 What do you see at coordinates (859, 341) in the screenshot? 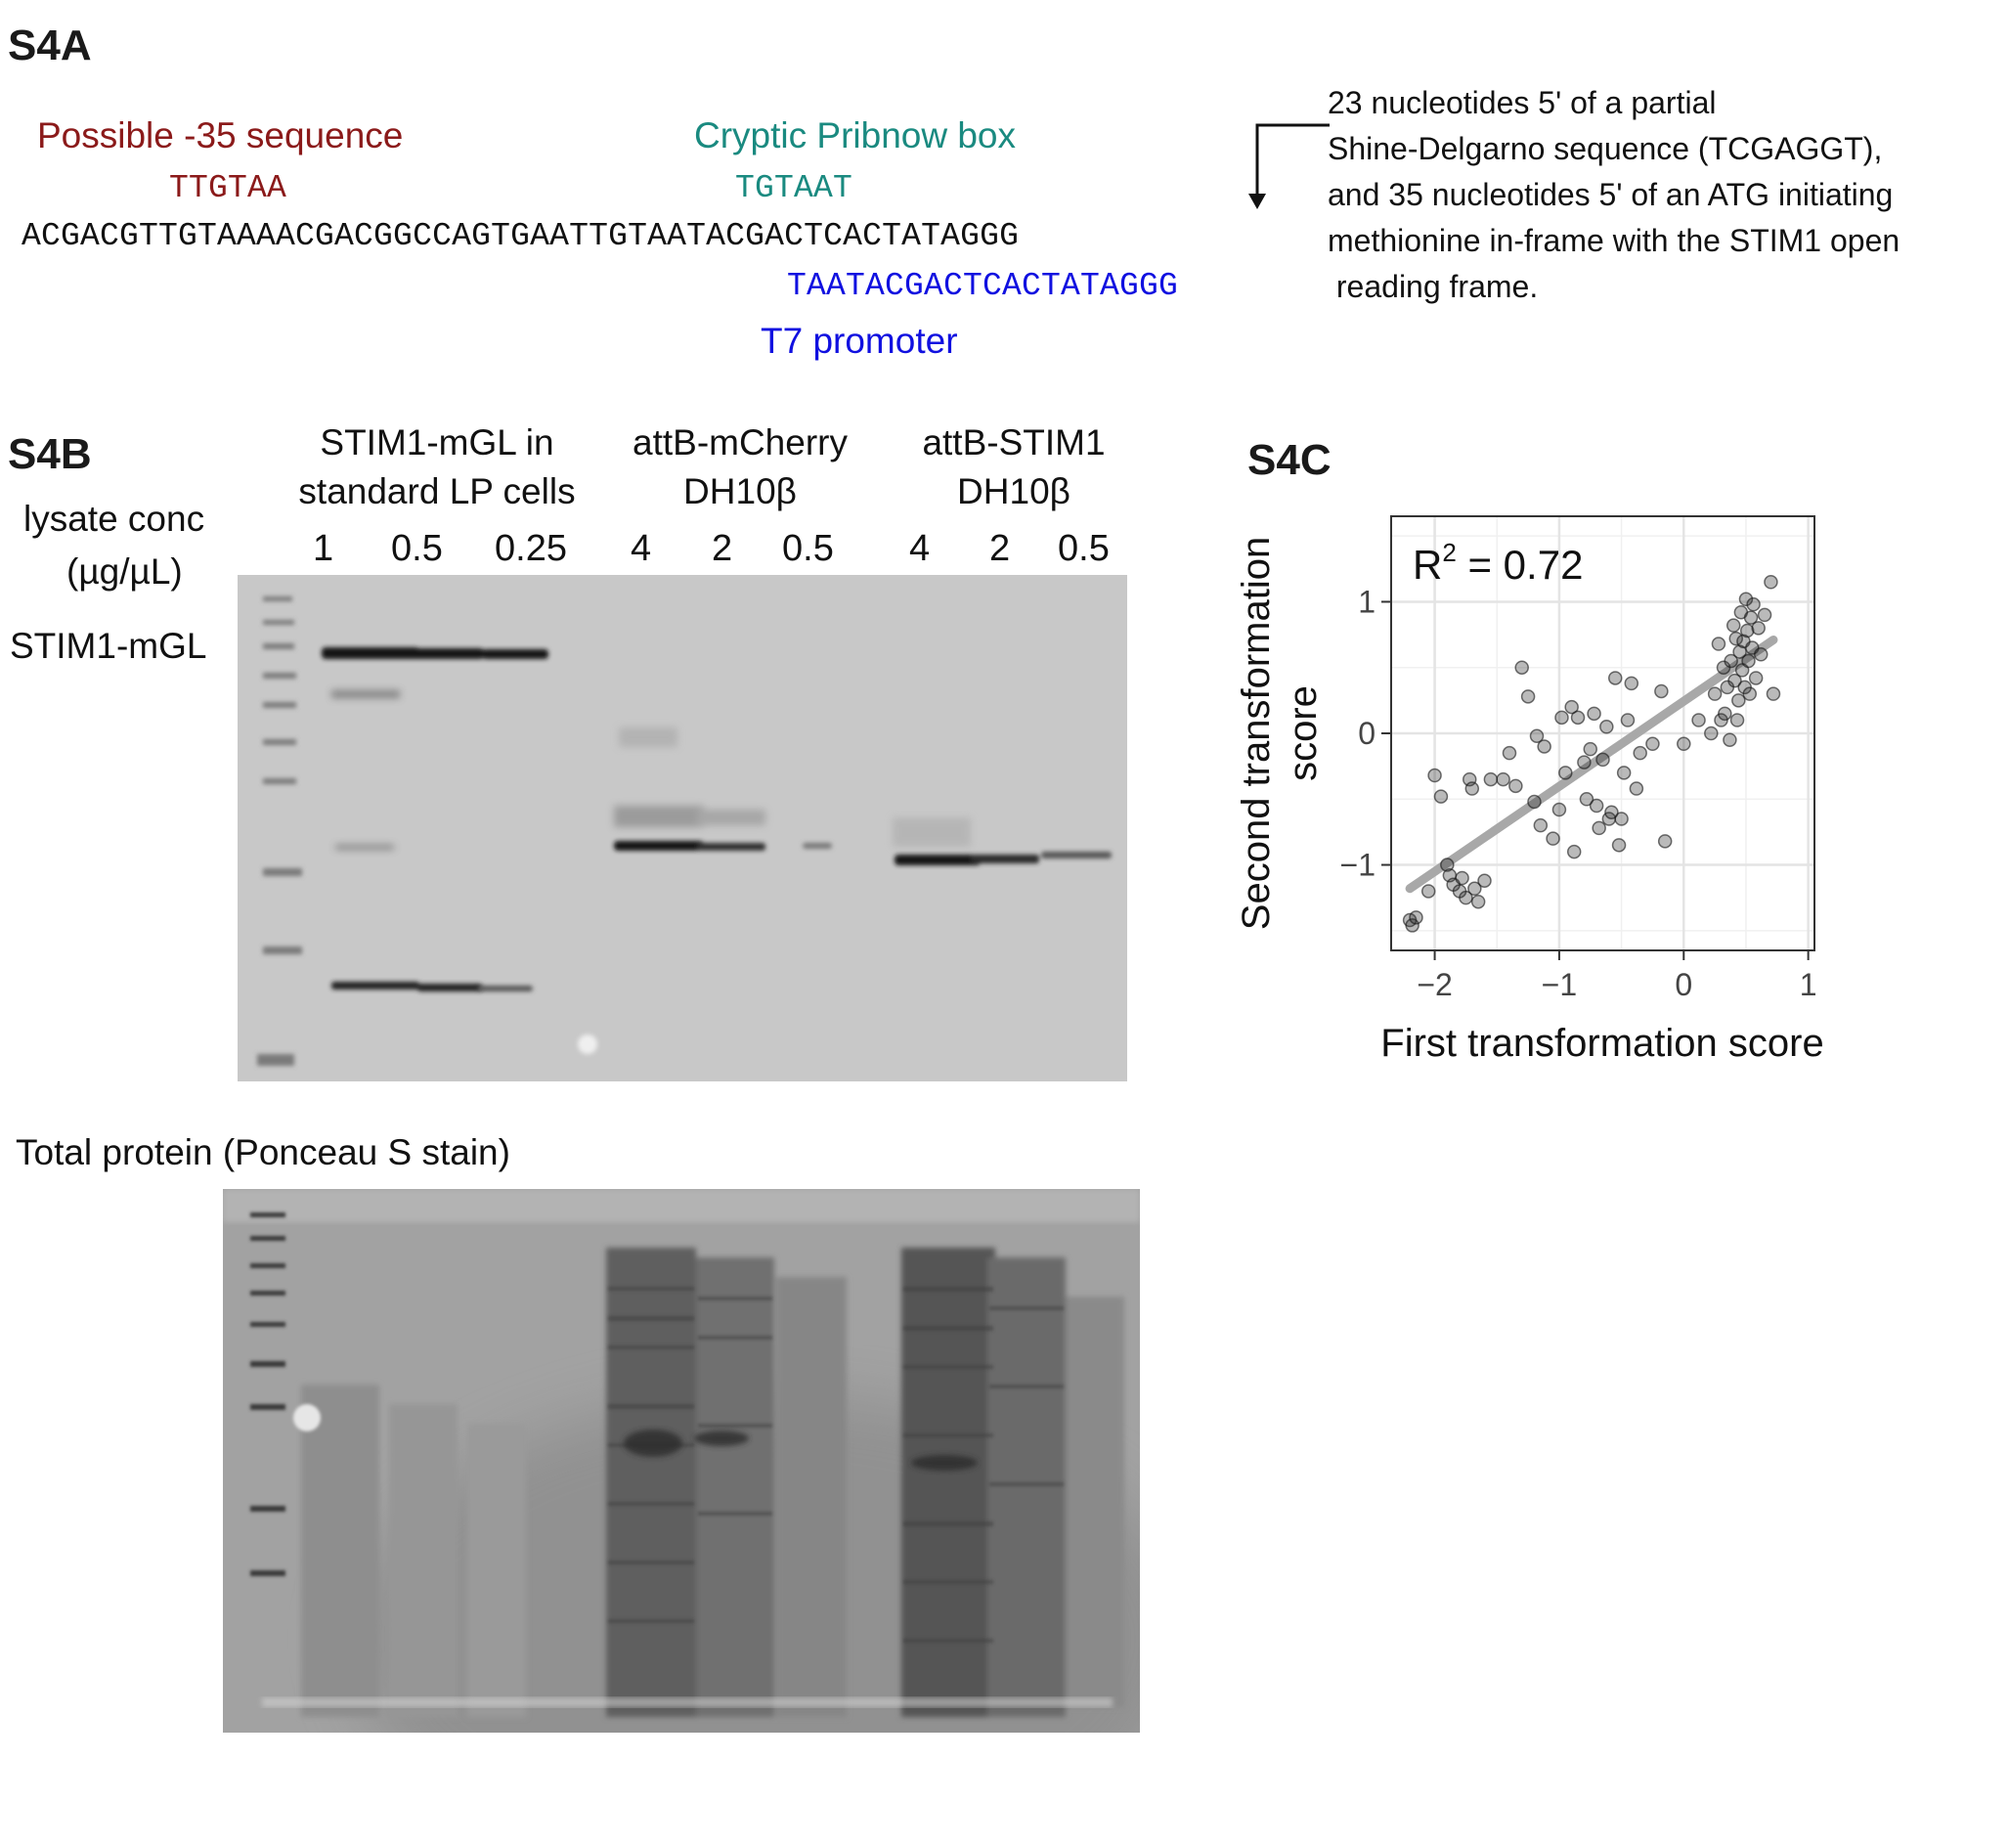
I see `t7-promoter-label: T7 promoter` at bounding box center [859, 341].